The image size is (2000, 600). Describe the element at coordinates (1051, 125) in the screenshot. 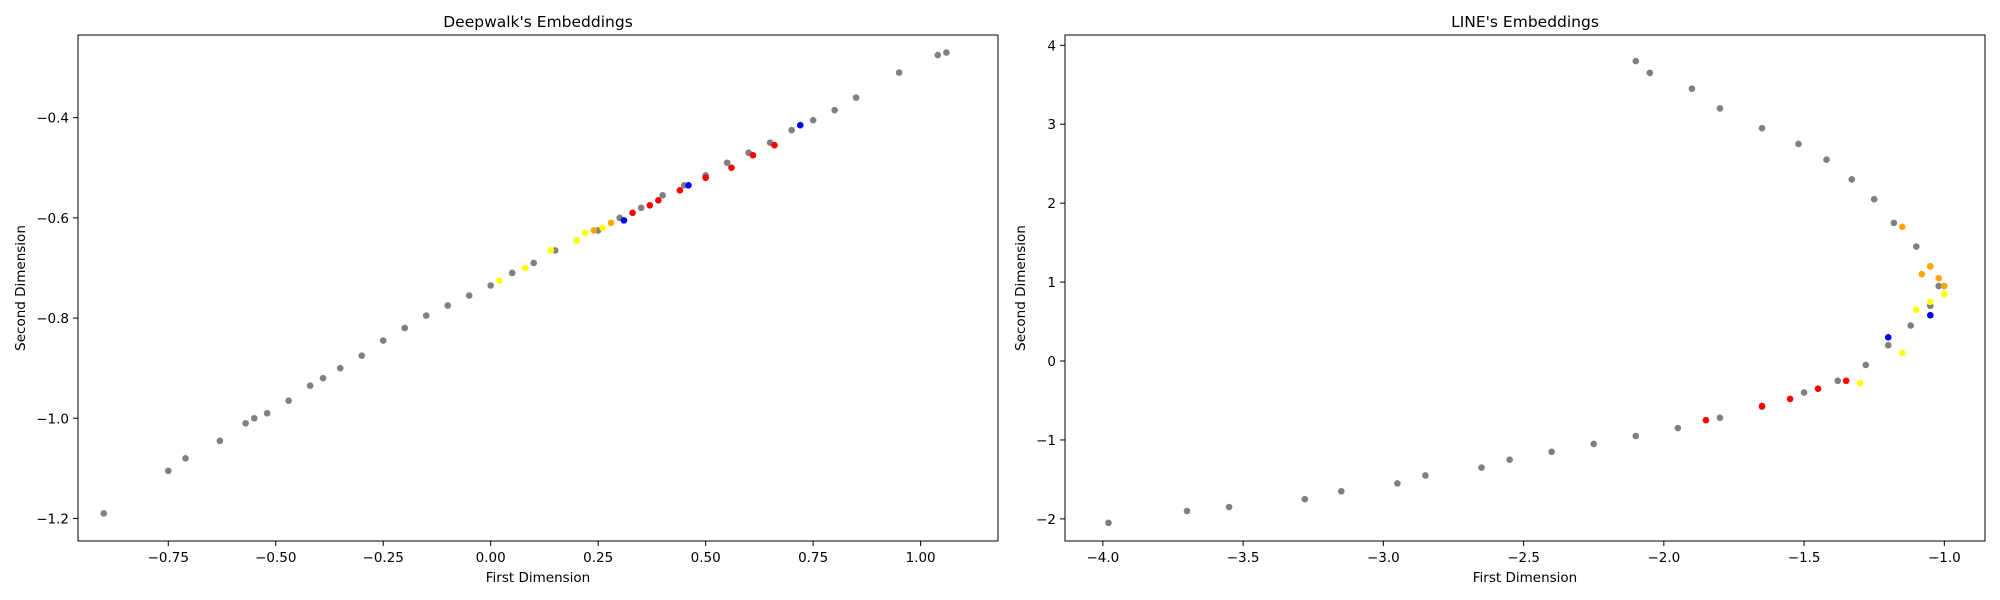

I see `line-y-tick-label: 3` at that location.